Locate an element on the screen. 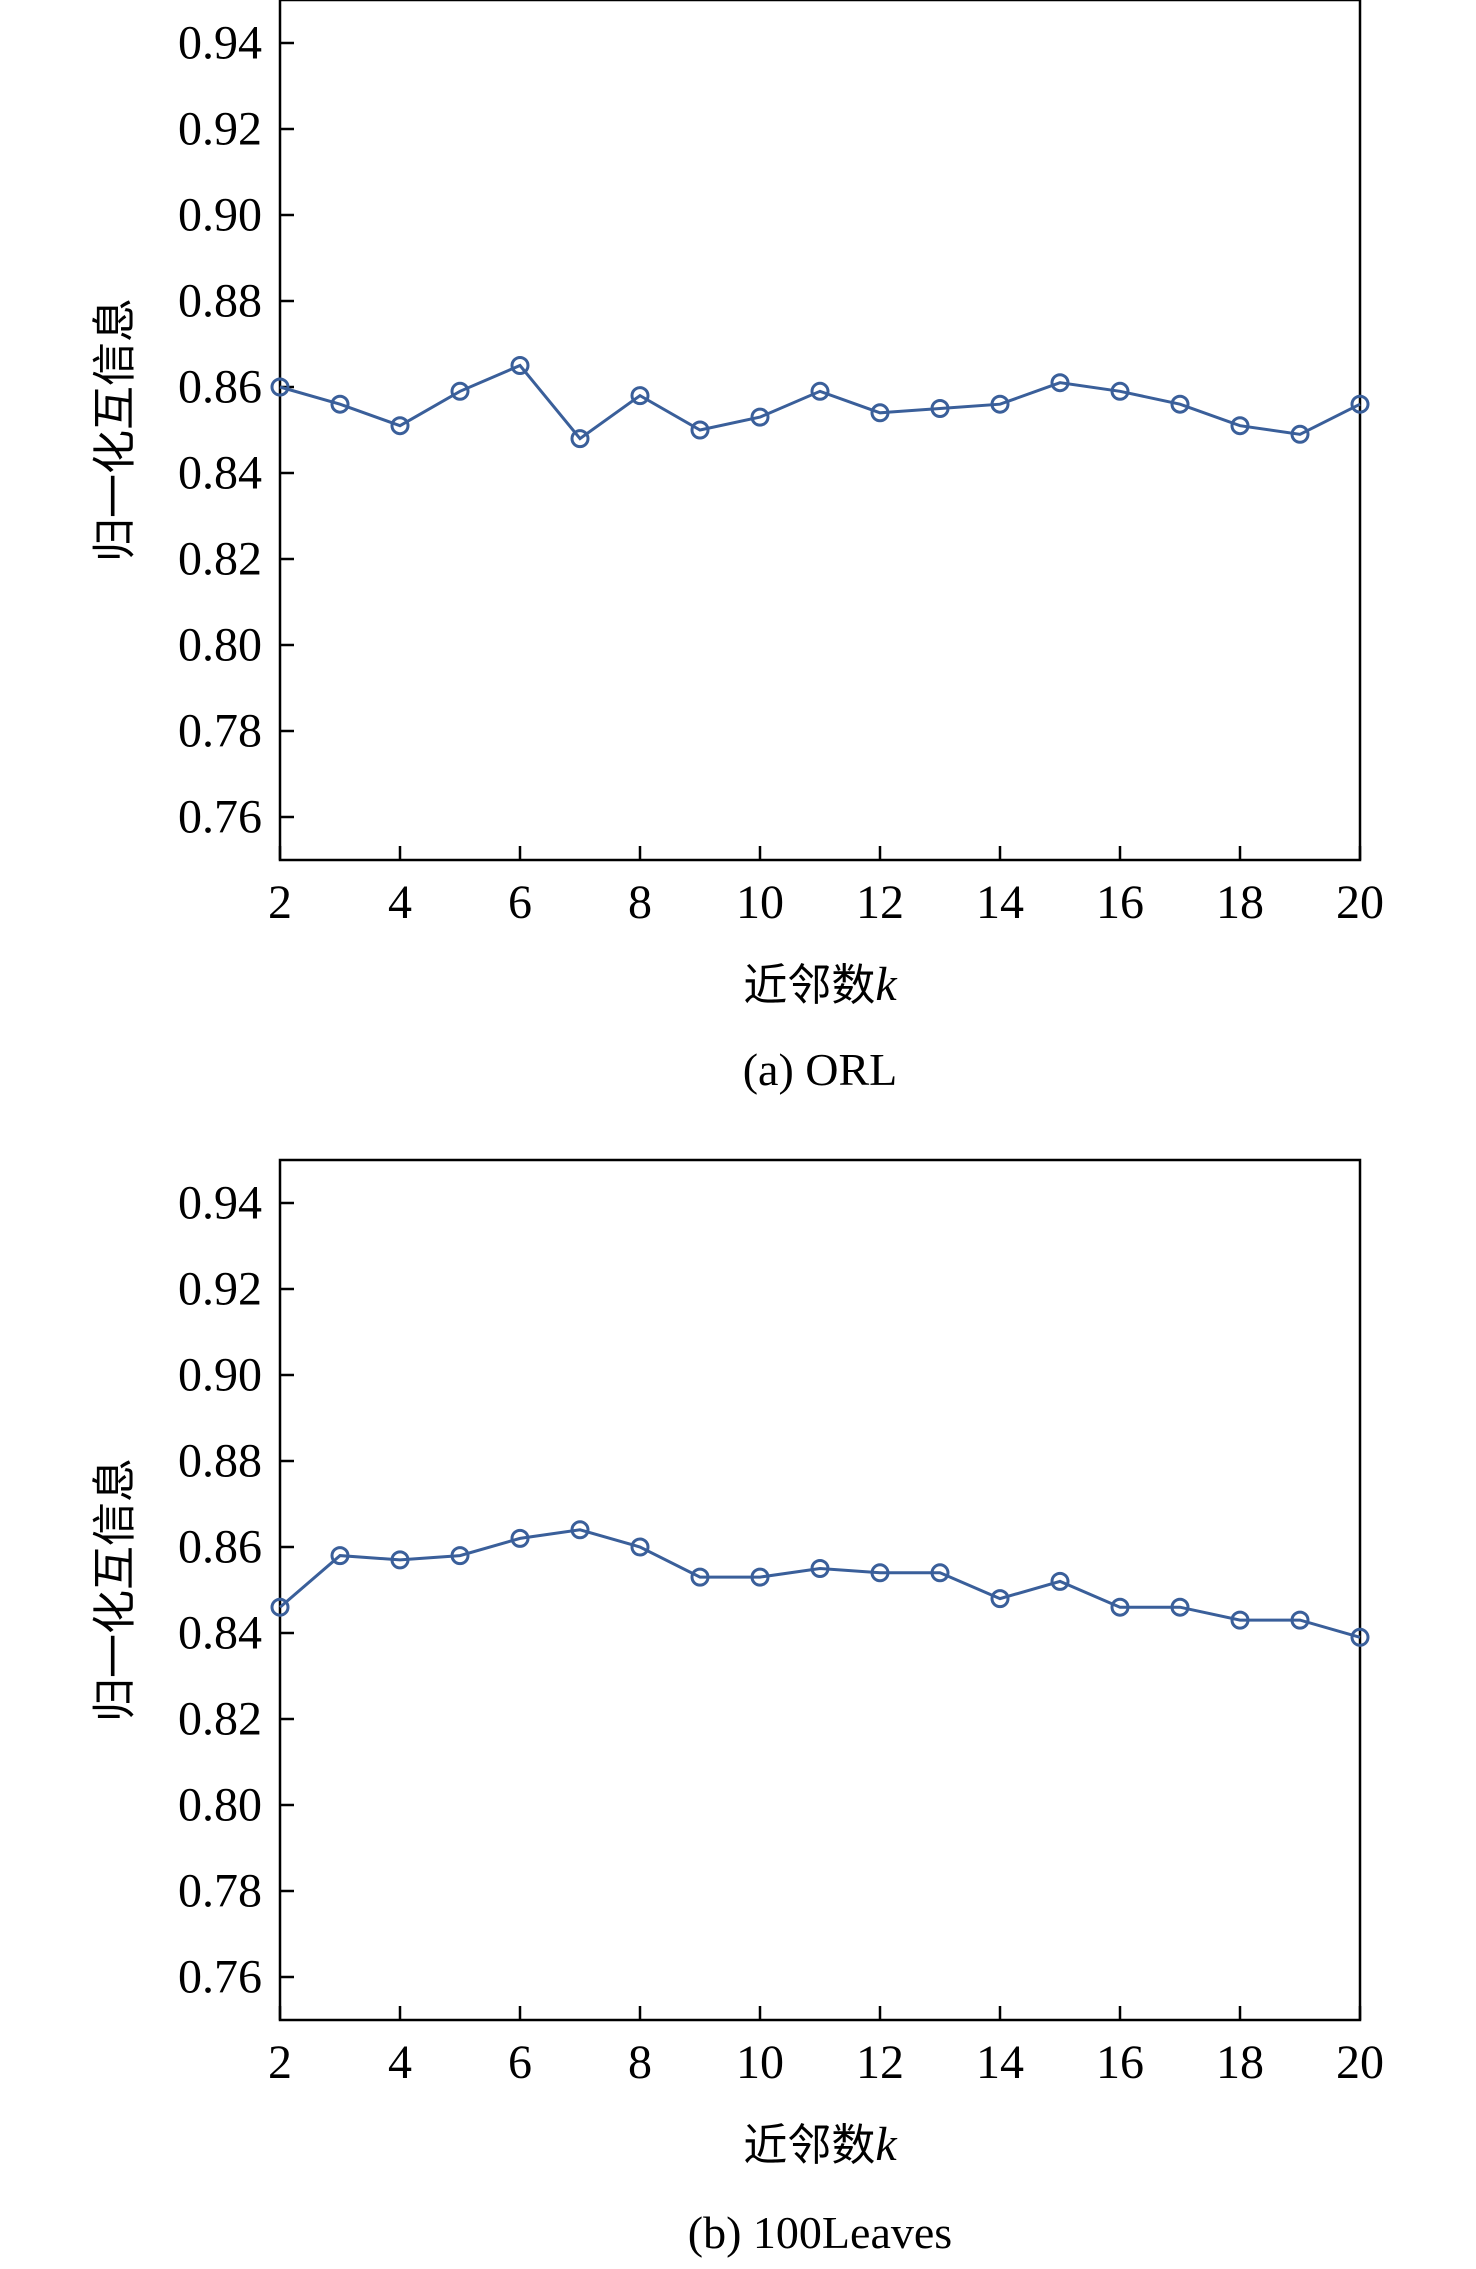 Image resolution: width=1476 pixels, height=2269 pixels. chart-caption: (b) 100Leaves is located at coordinates (820, 2232).